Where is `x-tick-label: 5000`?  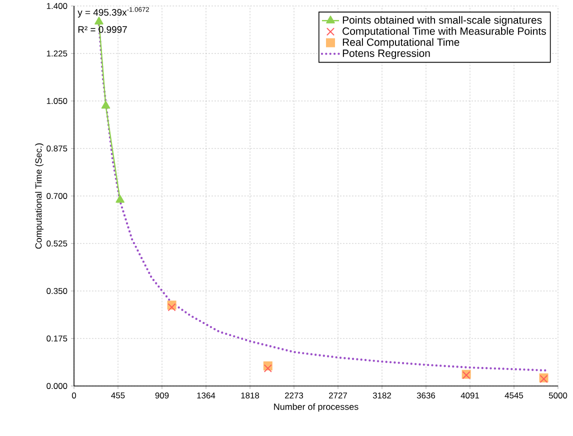
x-tick-label: 5000 is located at coordinates (558, 395).